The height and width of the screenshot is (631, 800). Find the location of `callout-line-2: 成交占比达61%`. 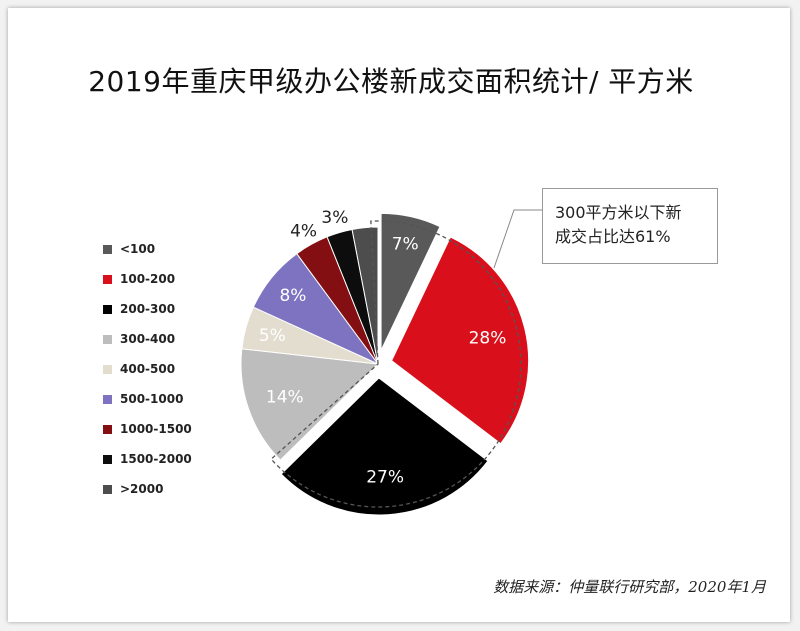

callout-line-2: 成交占比达61% is located at coordinates (613, 236).